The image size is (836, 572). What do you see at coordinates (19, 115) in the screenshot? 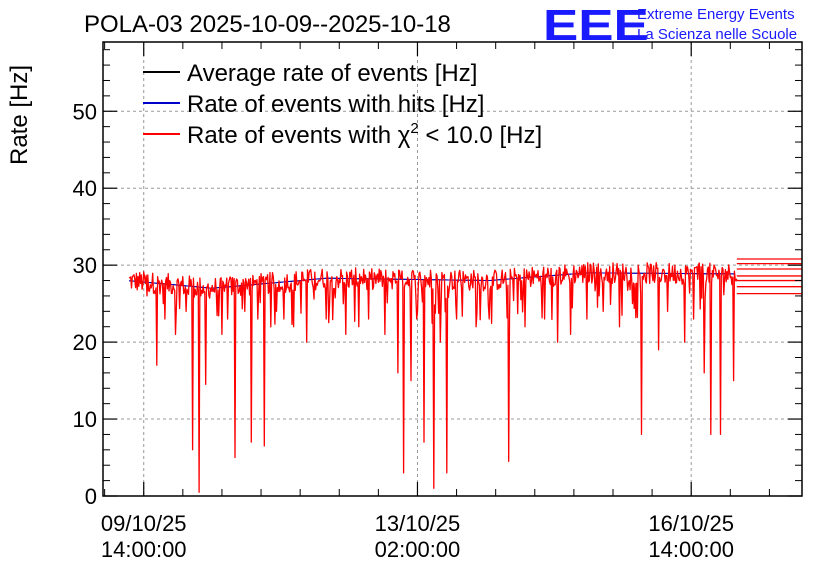
I see `y-axis-label: Rate [Hz]` at bounding box center [19, 115].